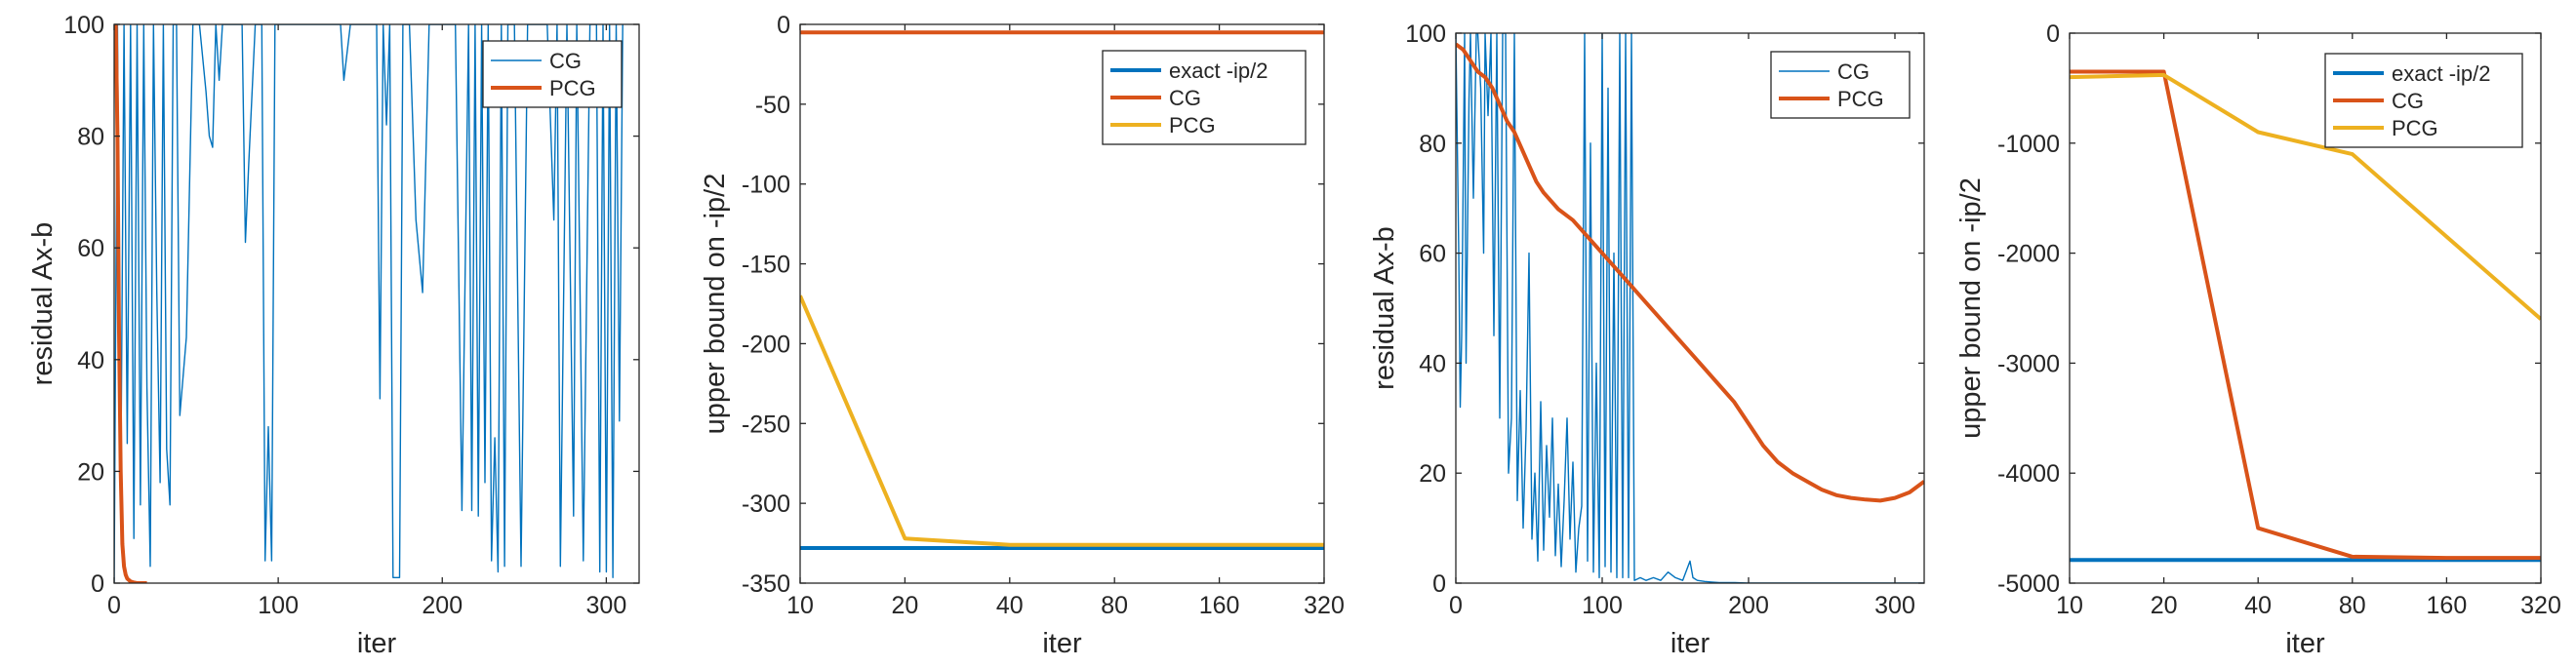 The width and height of the screenshot is (2576, 667). What do you see at coordinates (2028, 584) in the screenshot?
I see `y-tick-label: -5000` at bounding box center [2028, 584].